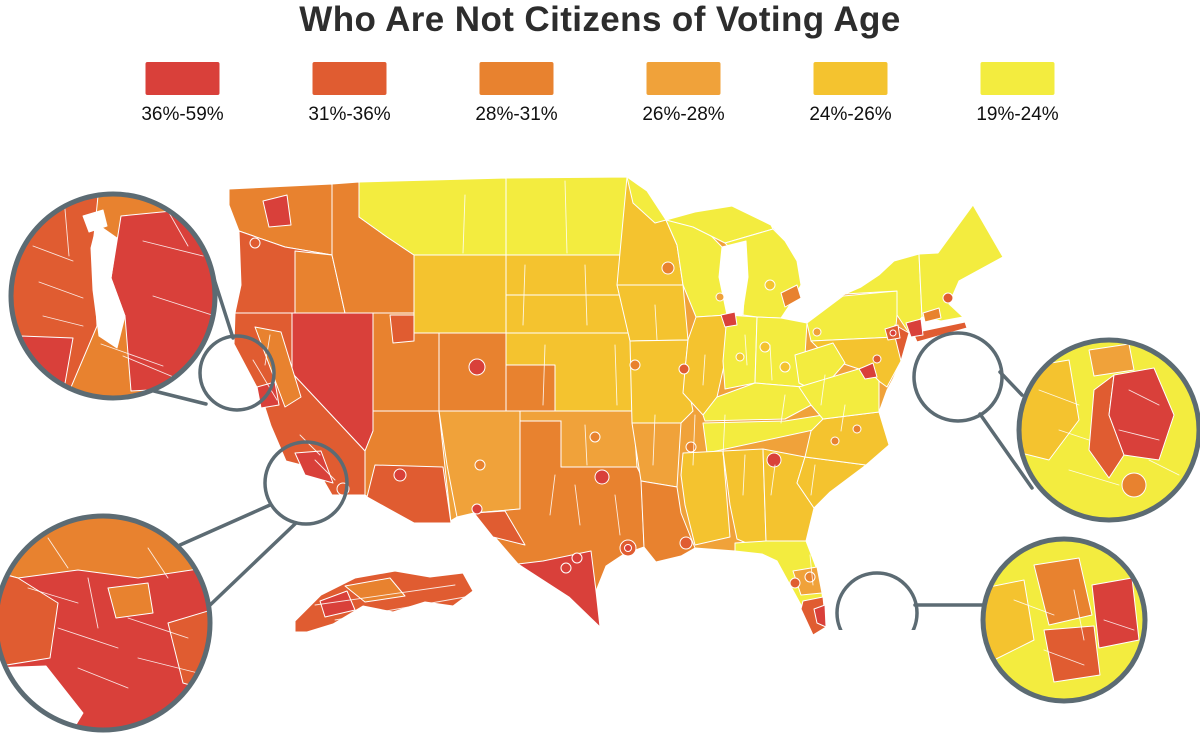 The height and width of the screenshot is (738, 1200). Describe the element at coordinates (719, 224) in the screenshot. I see `state-michigan-up` at that location.